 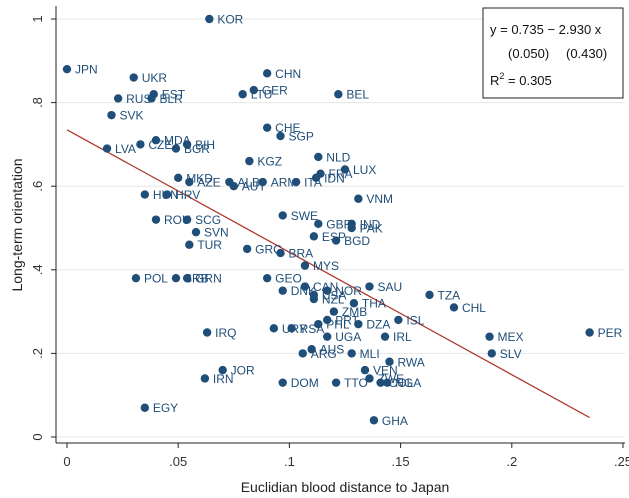 I want to click on data-point: ARG, so click(x=317, y=354).